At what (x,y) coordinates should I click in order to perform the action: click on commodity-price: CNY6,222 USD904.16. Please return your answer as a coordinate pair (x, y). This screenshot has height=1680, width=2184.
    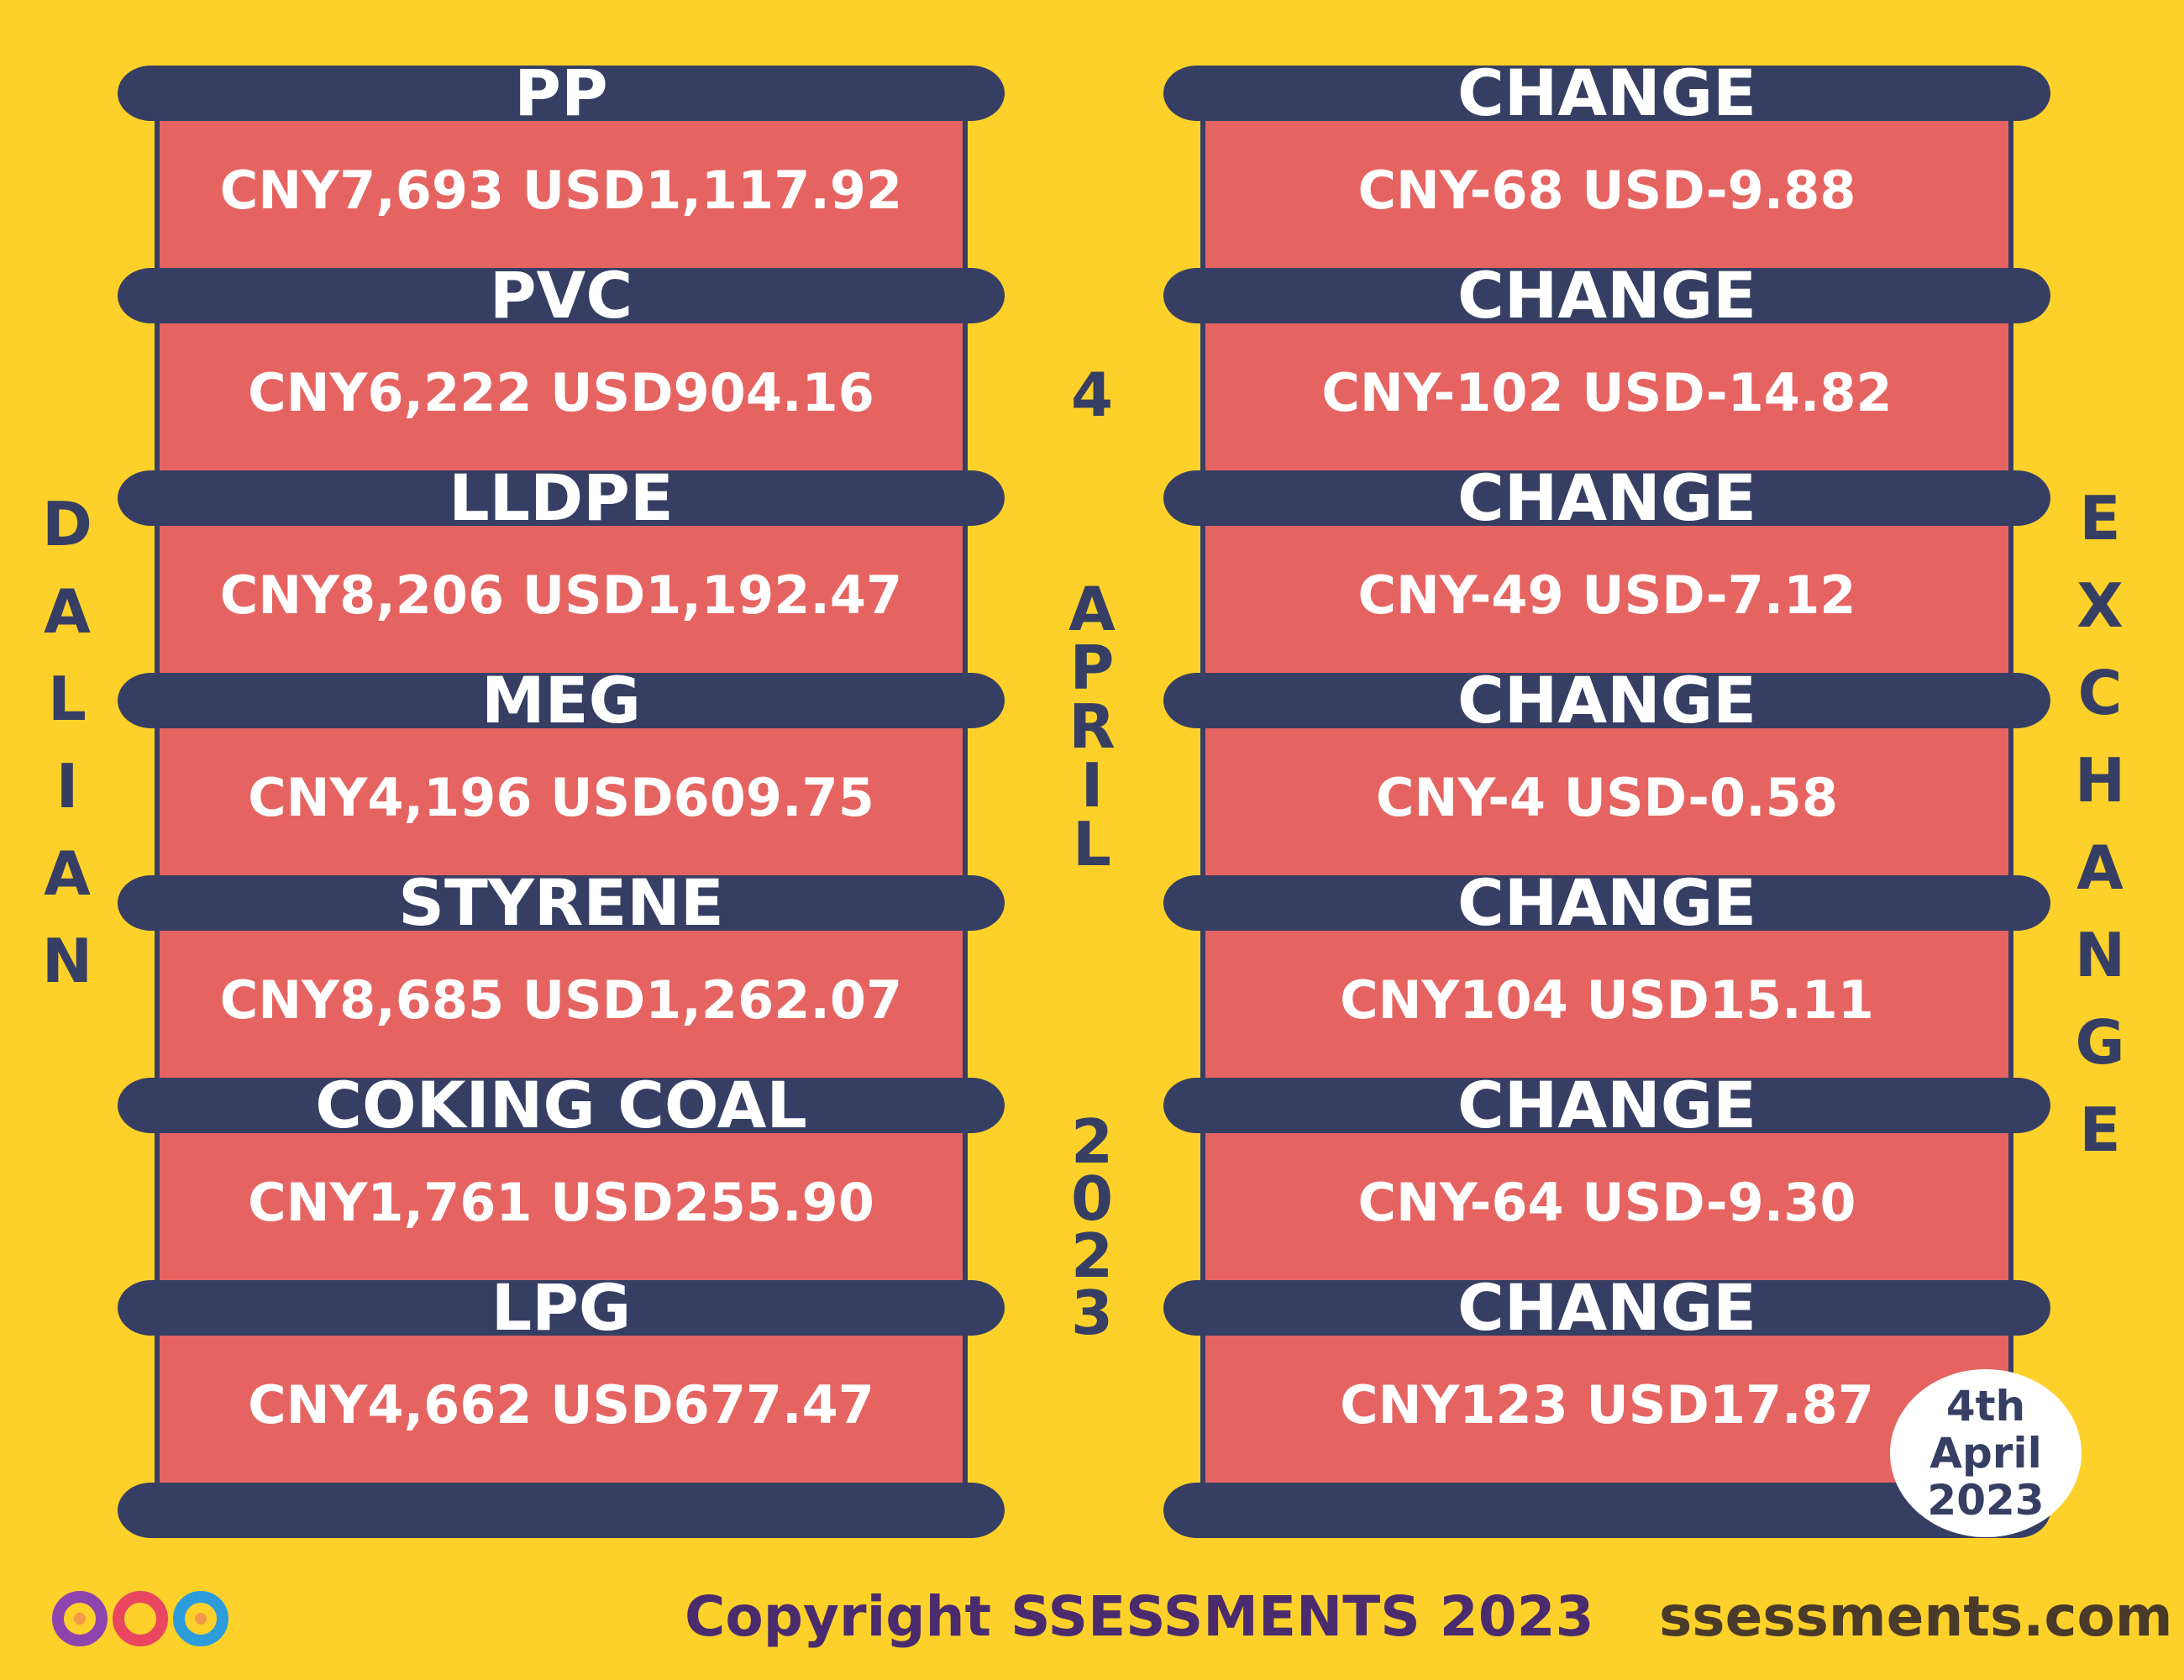
    Looking at the image, I should click on (561, 392).